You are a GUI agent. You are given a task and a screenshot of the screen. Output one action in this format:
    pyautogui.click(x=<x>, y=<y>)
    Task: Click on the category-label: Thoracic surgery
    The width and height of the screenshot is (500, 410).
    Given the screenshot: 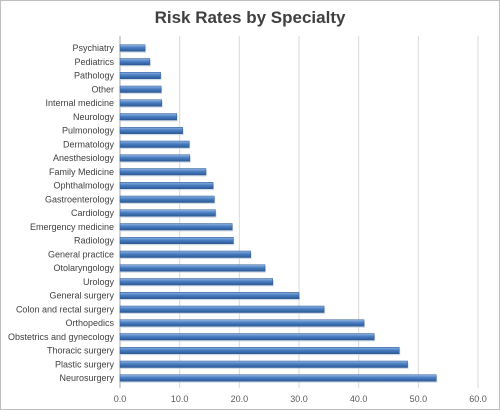 What is the action you would take?
    pyautogui.click(x=81, y=351)
    